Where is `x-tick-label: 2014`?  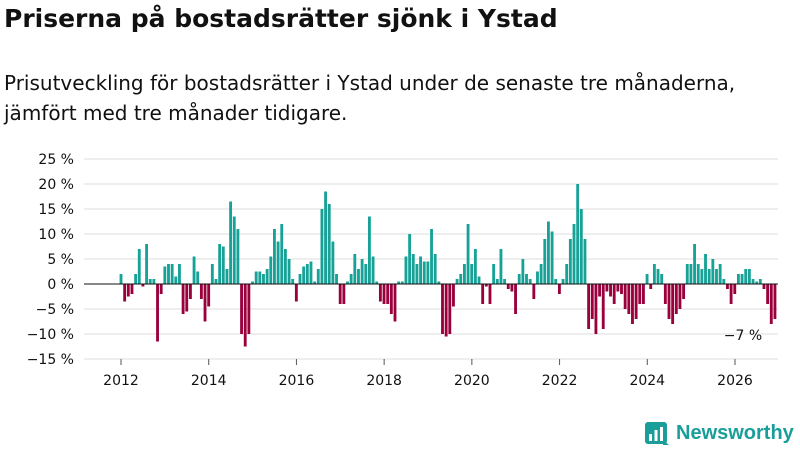 x-tick-label: 2014 is located at coordinates (209, 381).